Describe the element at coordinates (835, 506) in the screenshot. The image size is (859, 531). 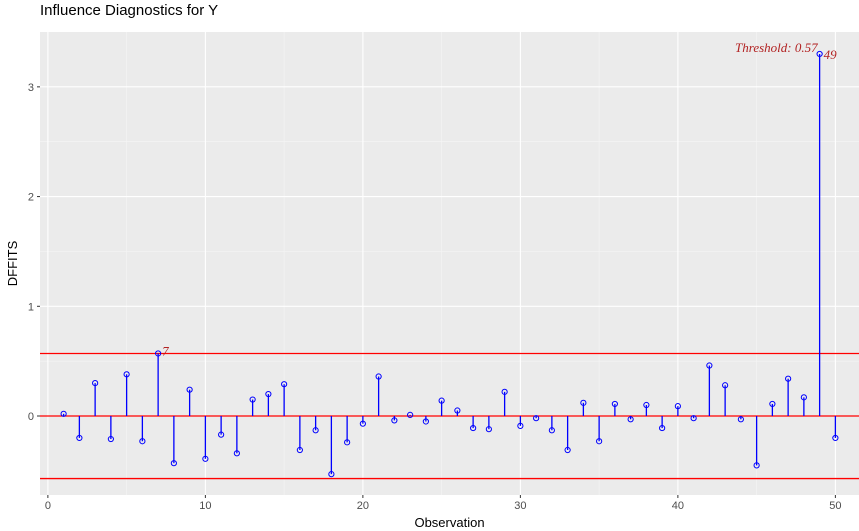
I see `x-tick-label-50: 50` at that location.